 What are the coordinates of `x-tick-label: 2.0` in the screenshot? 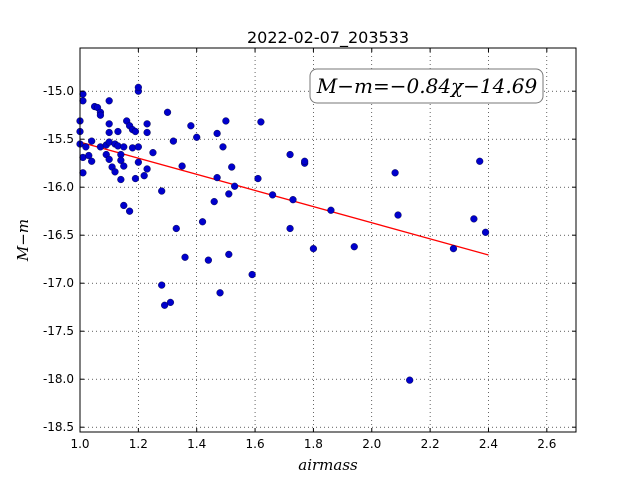 It's located at (371, 444).